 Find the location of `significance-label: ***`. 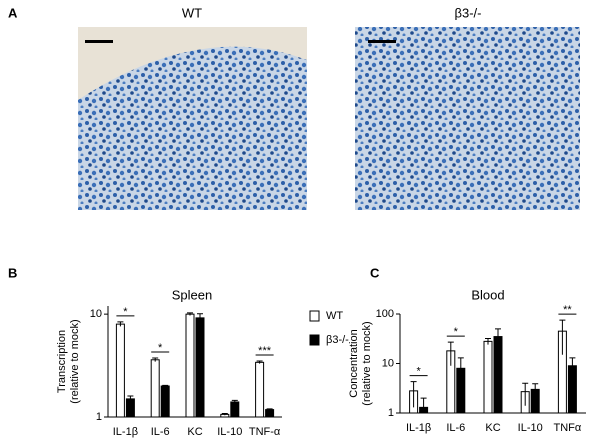

significance-label: *** is located at coordinates (265, 351).